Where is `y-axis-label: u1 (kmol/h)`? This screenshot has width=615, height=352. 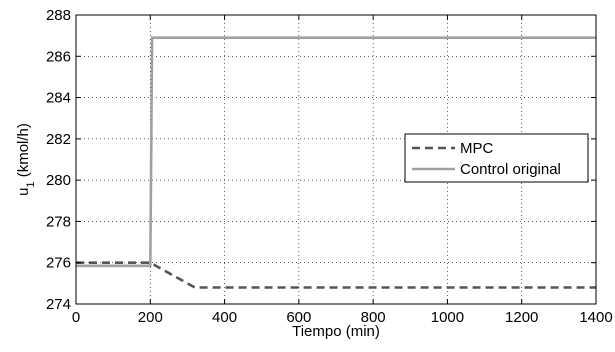
y-axis-label: u1 (kmol/h) is located at coordinates (26, 159).